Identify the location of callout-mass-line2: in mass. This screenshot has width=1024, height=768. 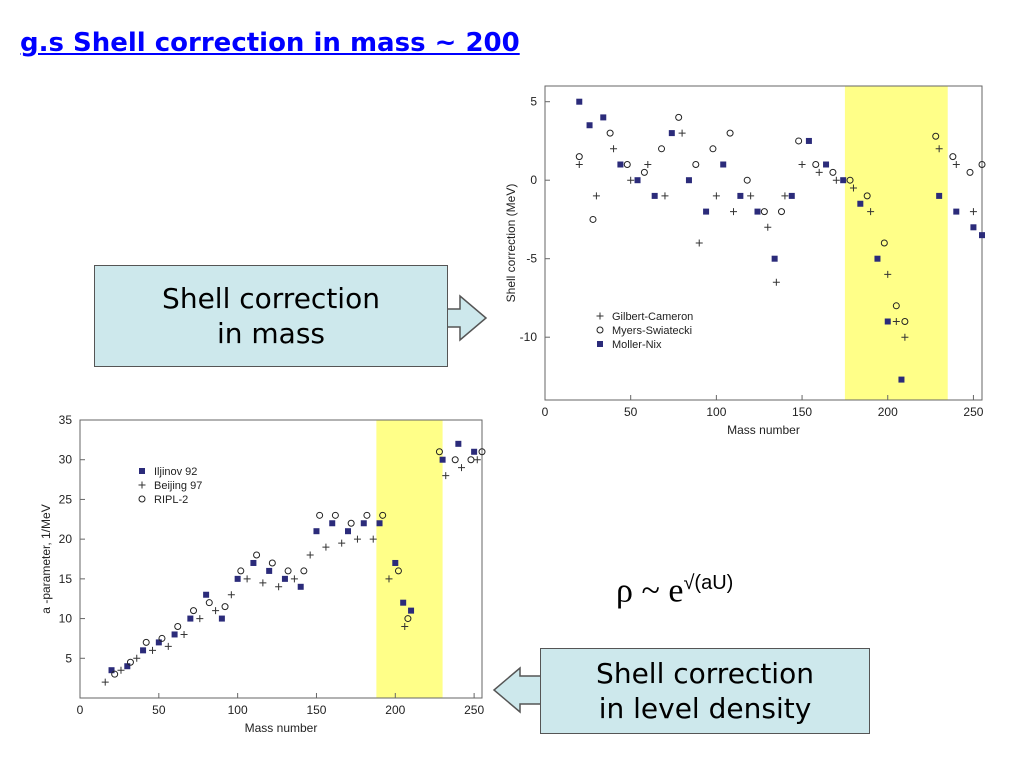
(271, 333).